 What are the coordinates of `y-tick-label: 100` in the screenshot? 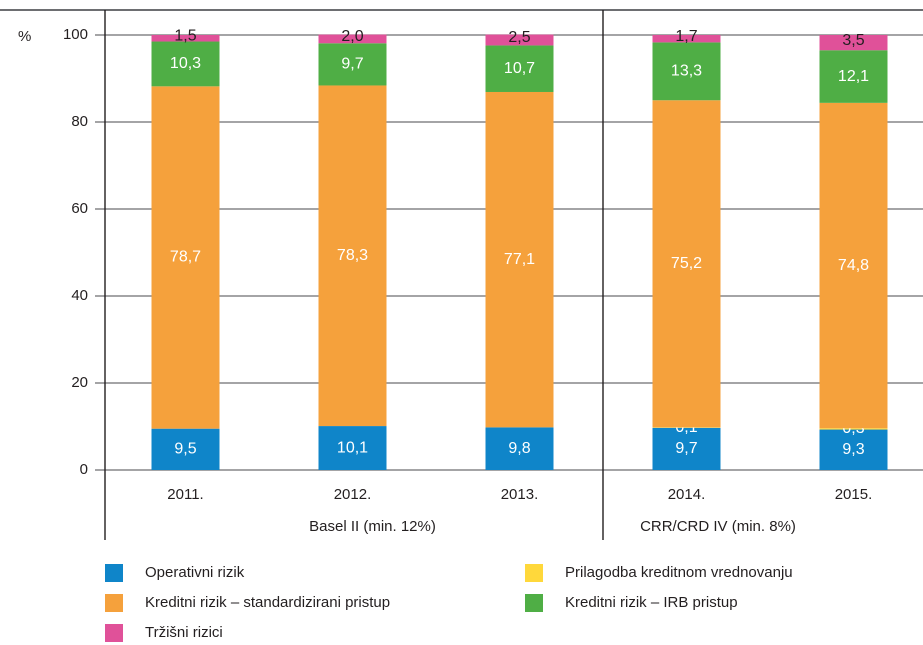 It's located at (75, 34).